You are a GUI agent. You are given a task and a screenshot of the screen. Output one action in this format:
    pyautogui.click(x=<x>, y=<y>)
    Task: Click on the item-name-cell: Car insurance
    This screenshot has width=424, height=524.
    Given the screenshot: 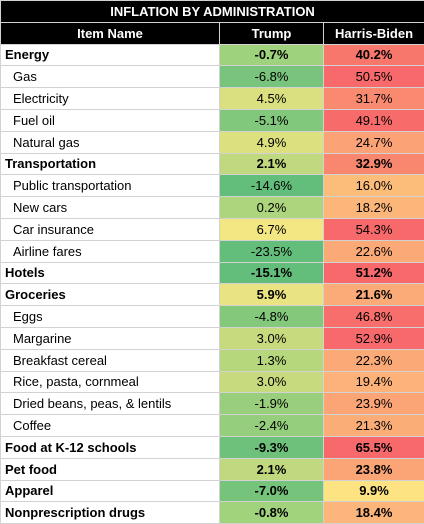 What is the action you would take?
    pyautogui.click(x=110, y=229)
    